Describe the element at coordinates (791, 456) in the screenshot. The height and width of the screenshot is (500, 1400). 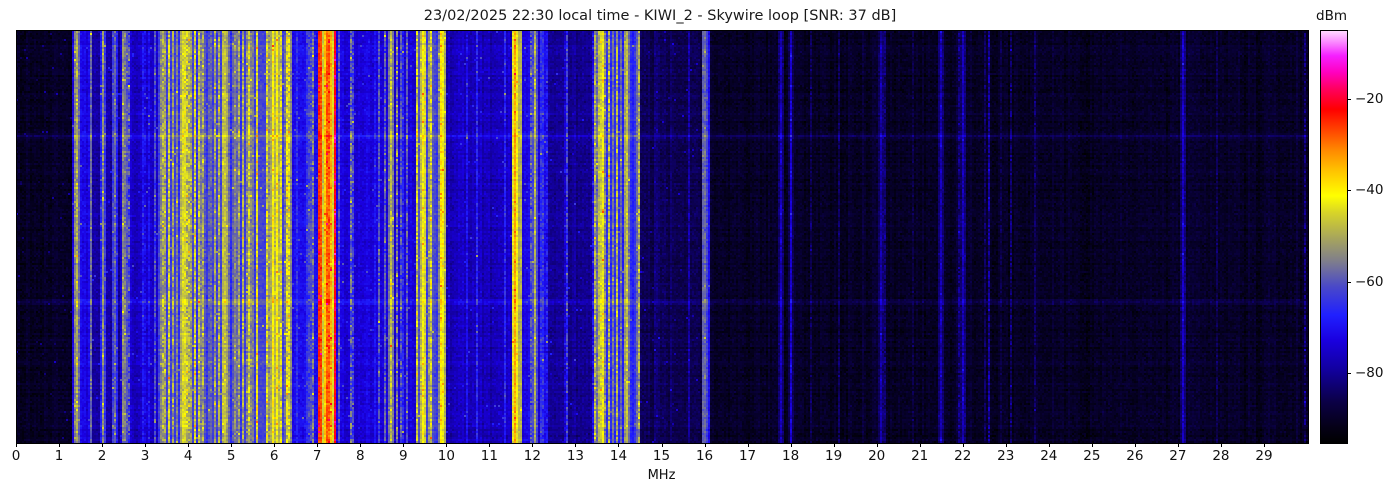
I see `x-tick-label: 18` at that location.